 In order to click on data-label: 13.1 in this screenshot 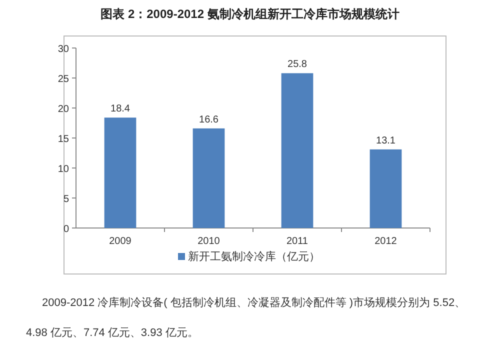, I will do `click(386, 140)`.